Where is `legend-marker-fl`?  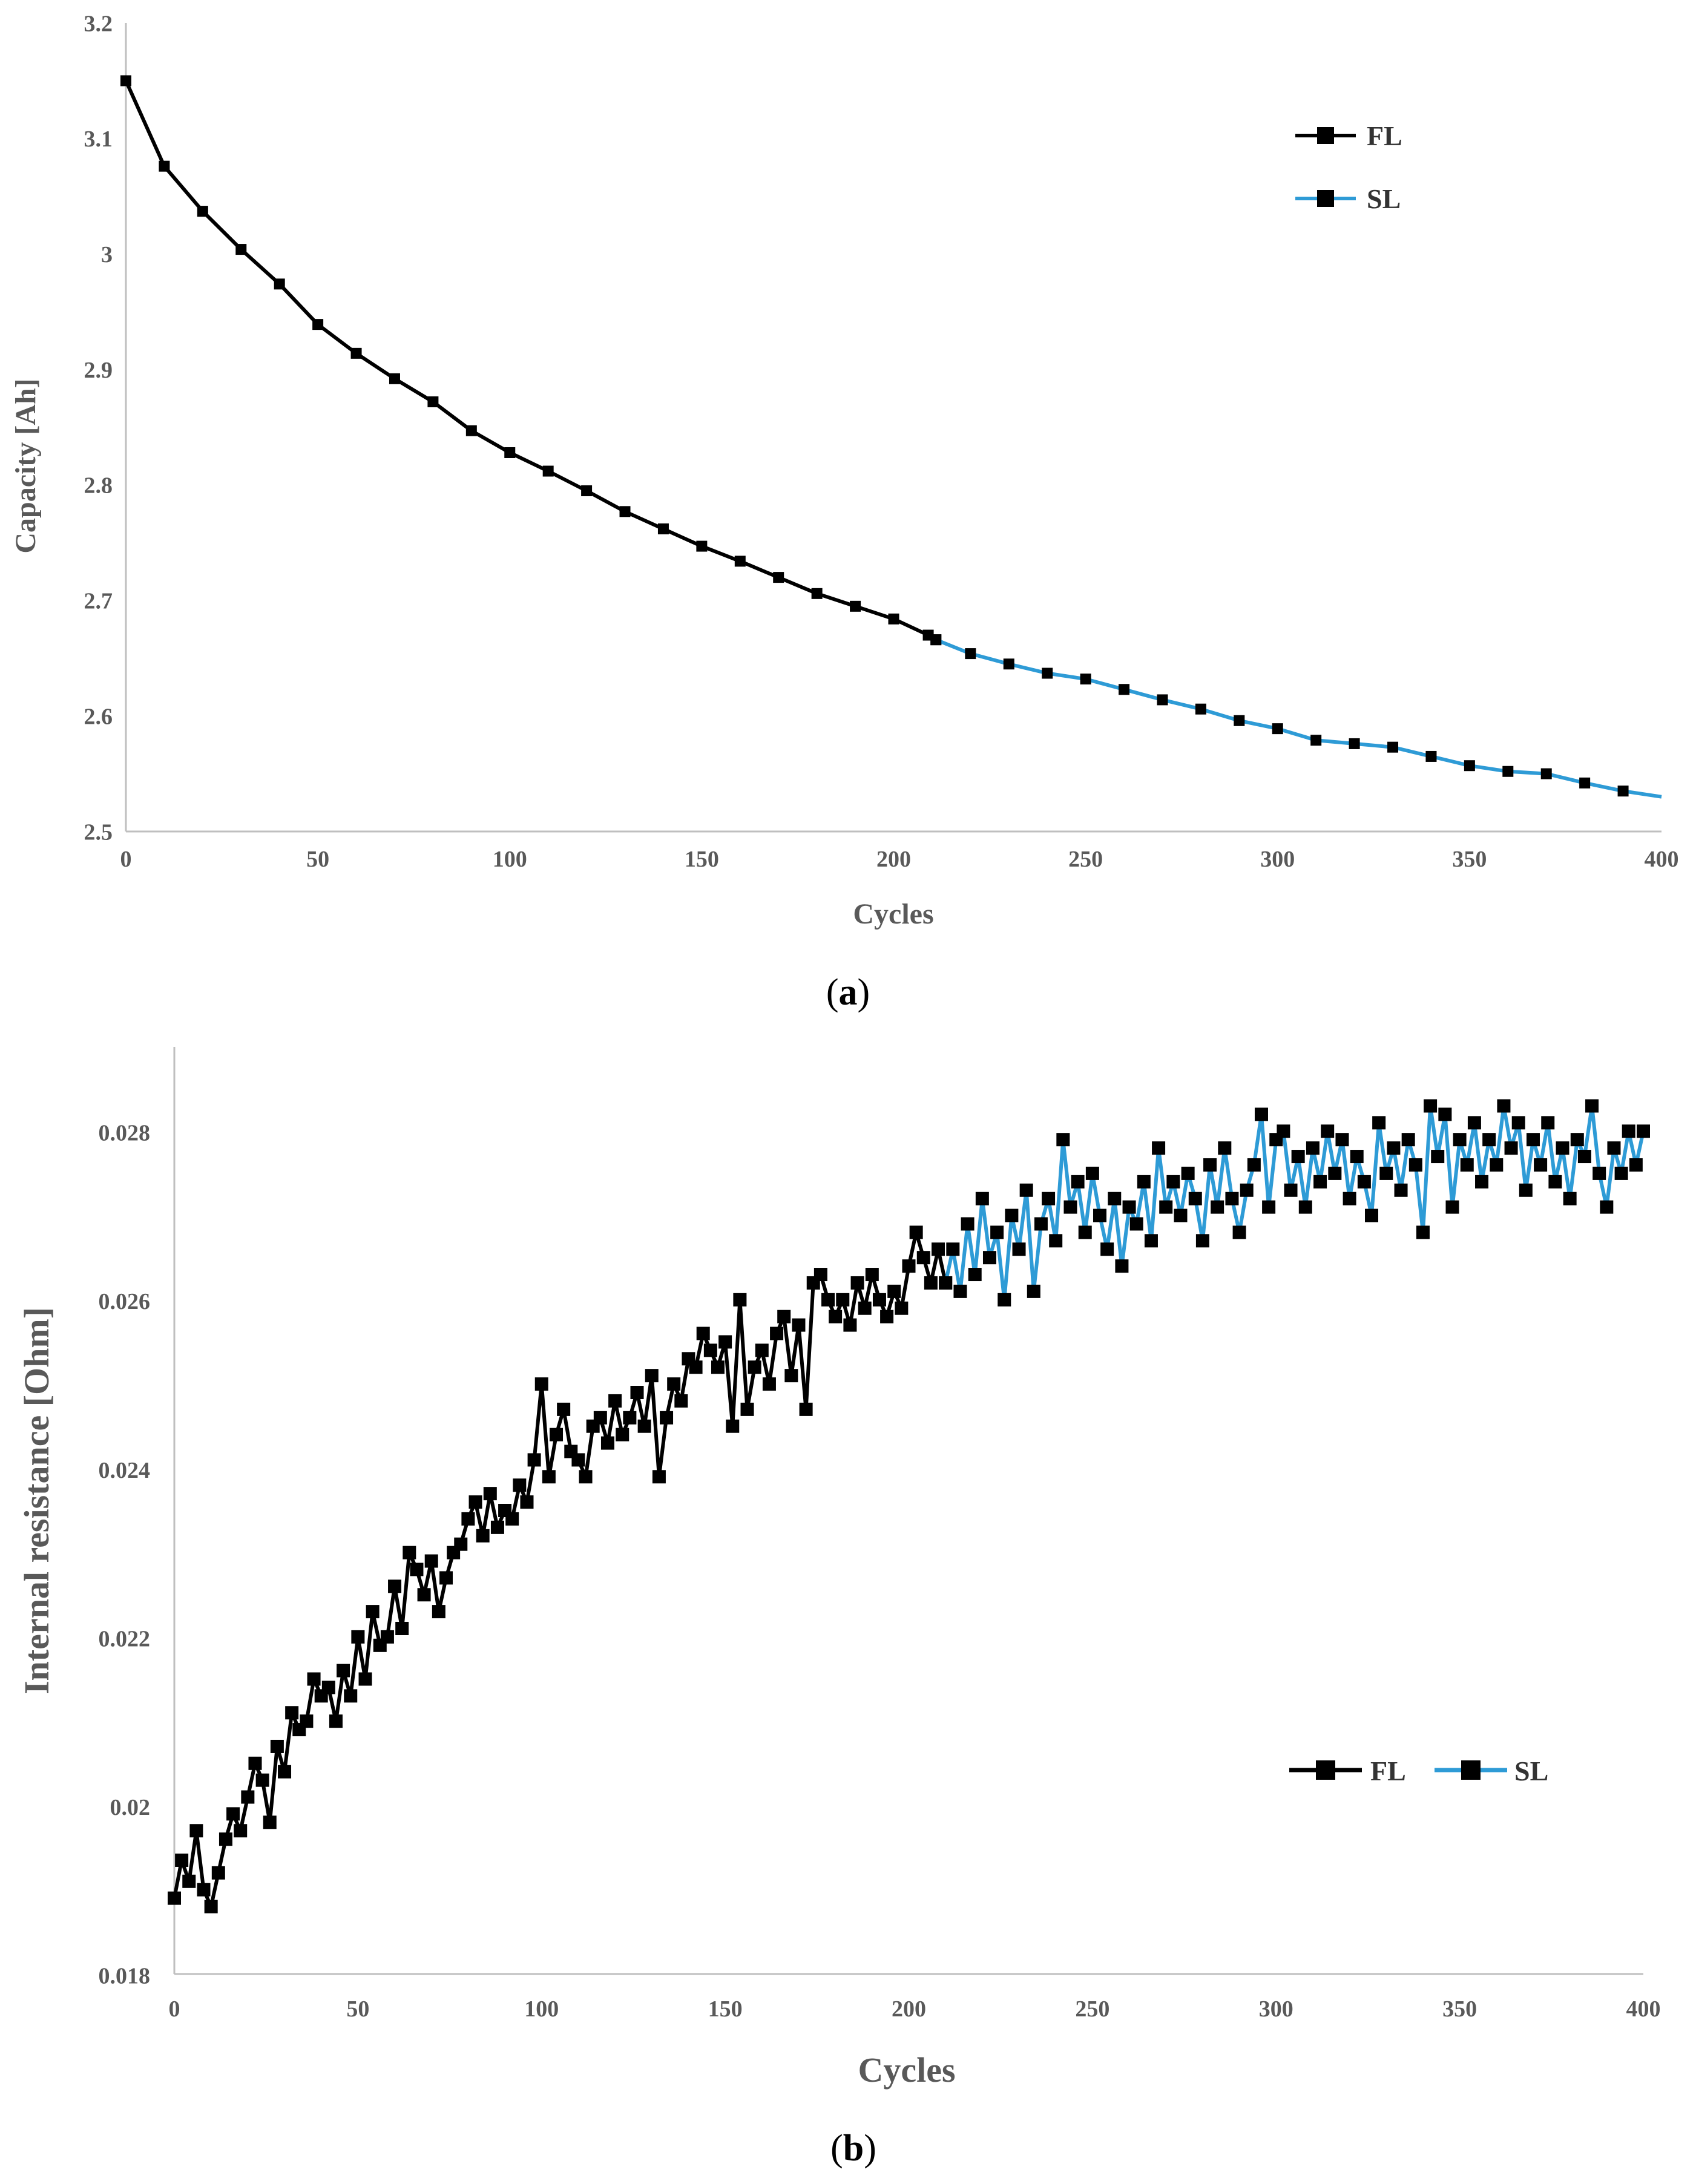 legend-marker-fl is located at coordinates (1325, 1770).